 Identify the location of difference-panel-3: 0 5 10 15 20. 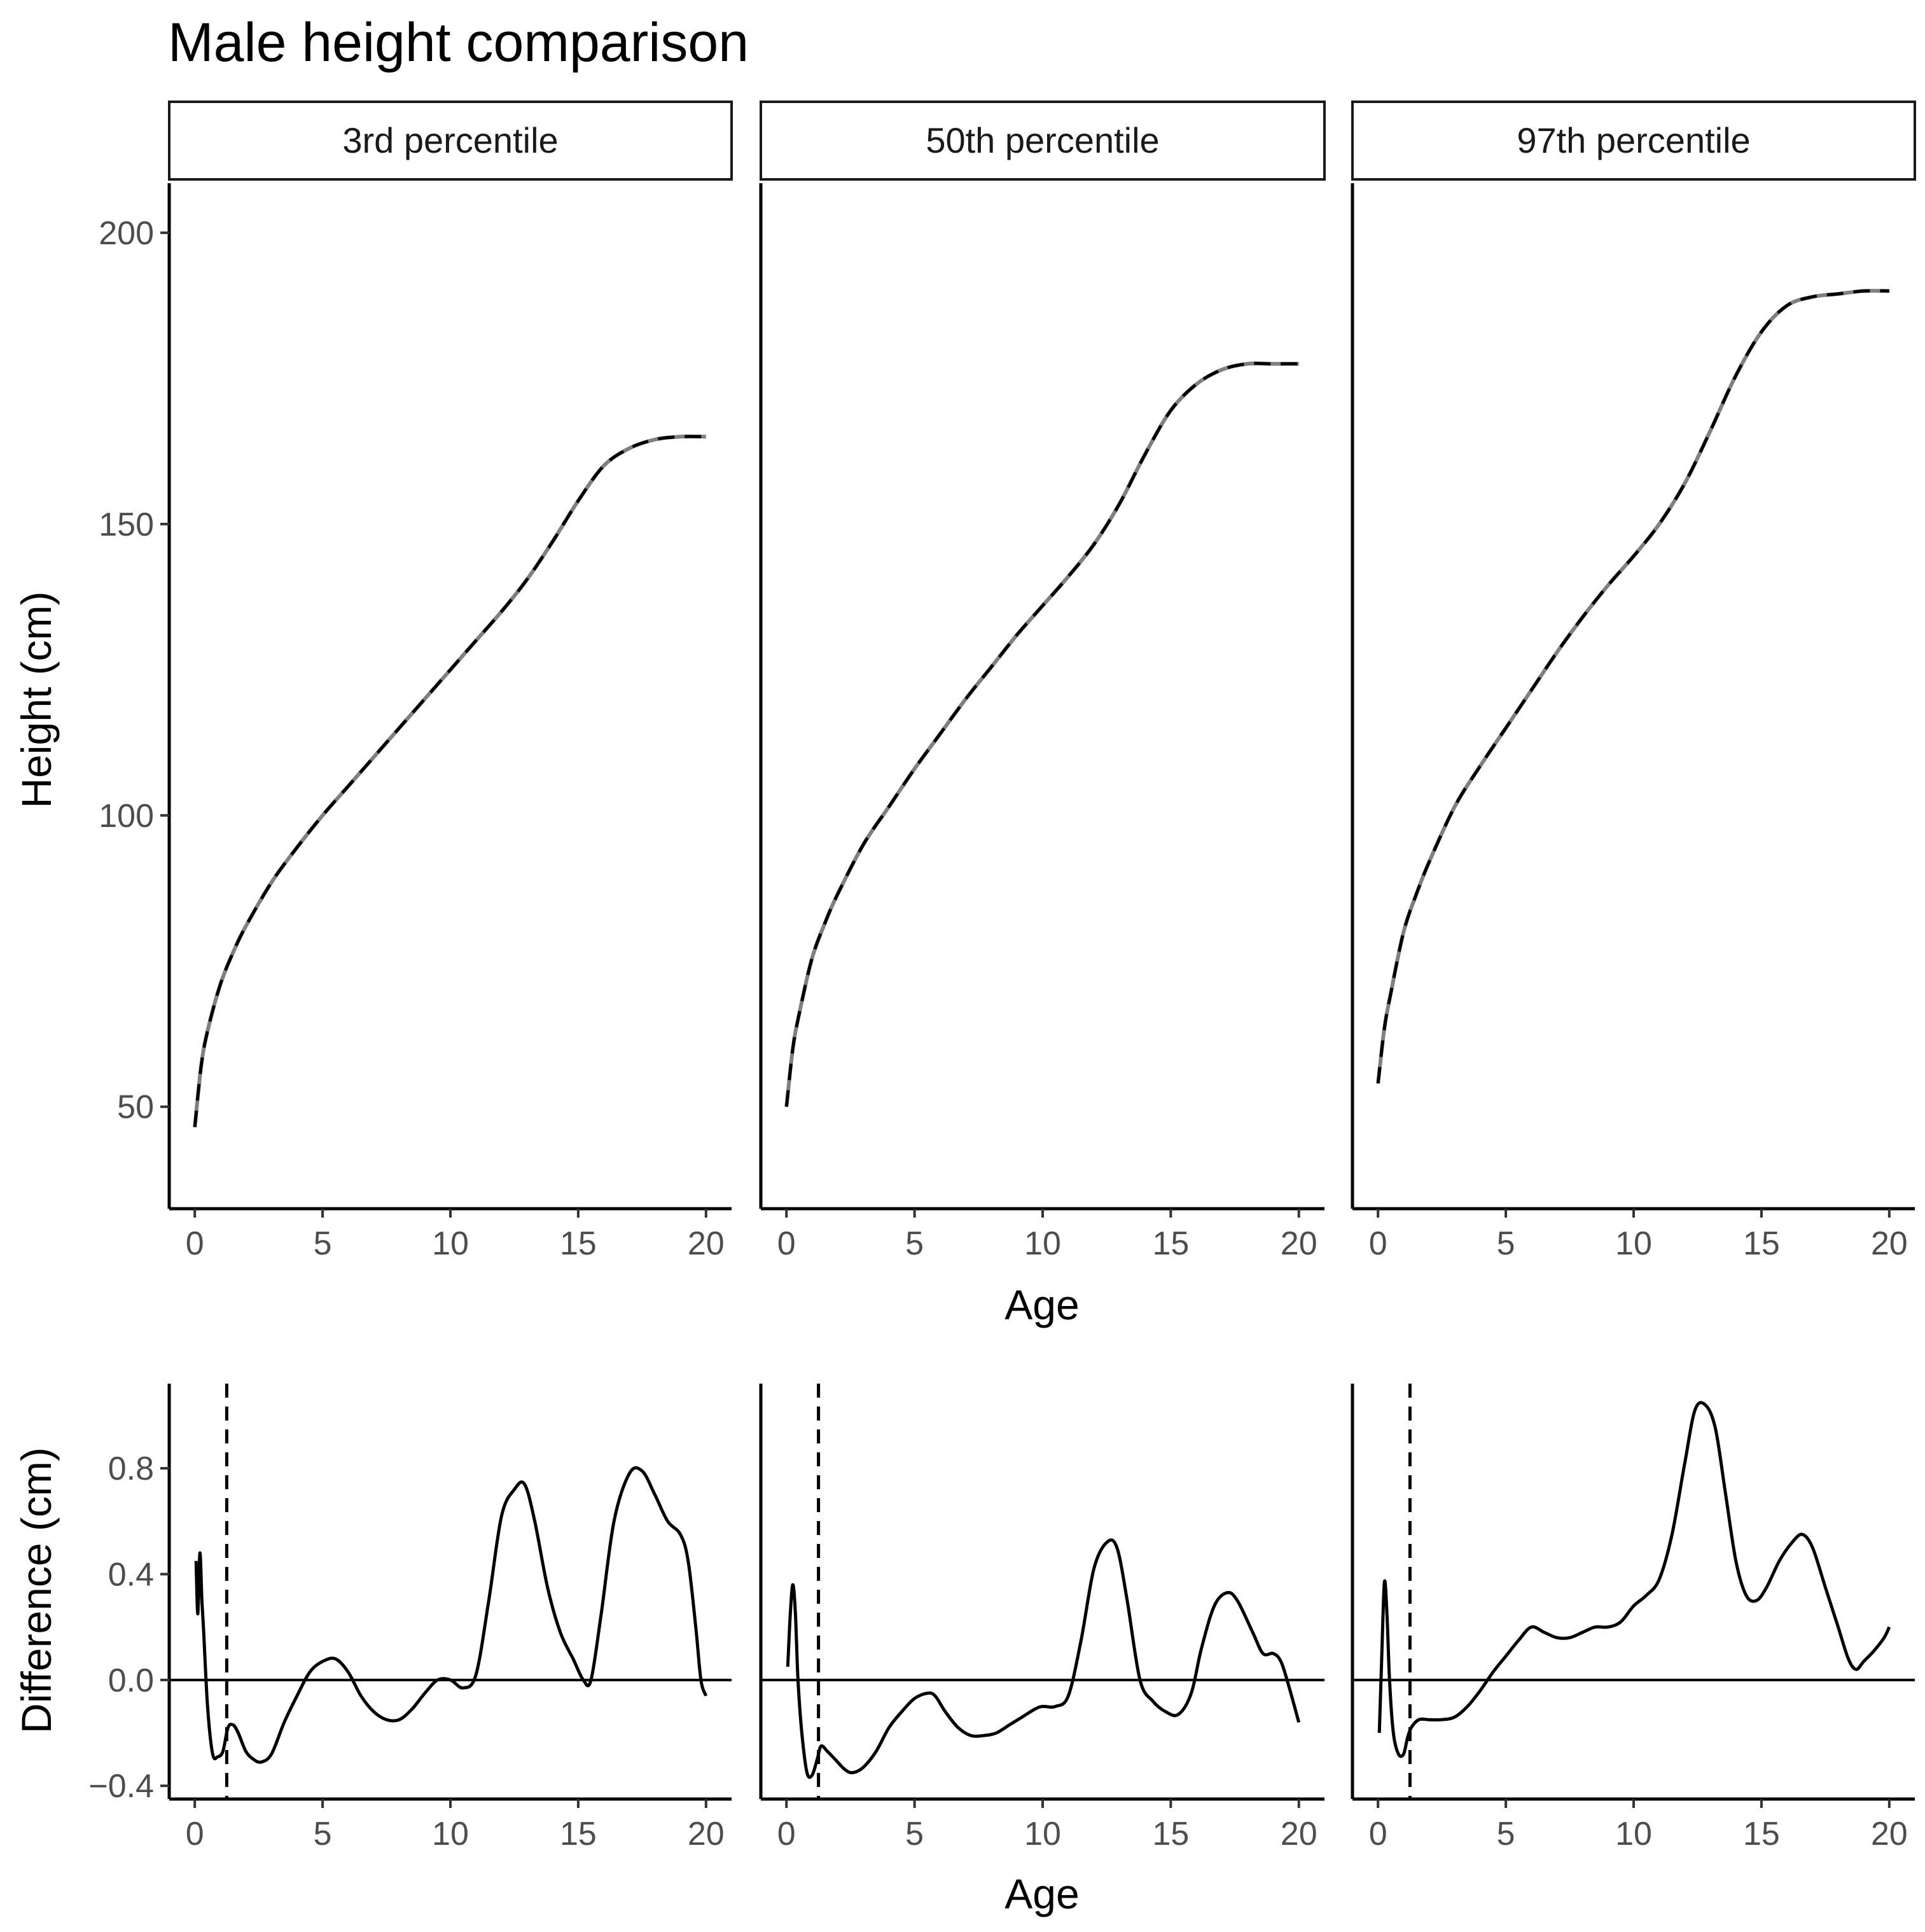
(1633, 1618).